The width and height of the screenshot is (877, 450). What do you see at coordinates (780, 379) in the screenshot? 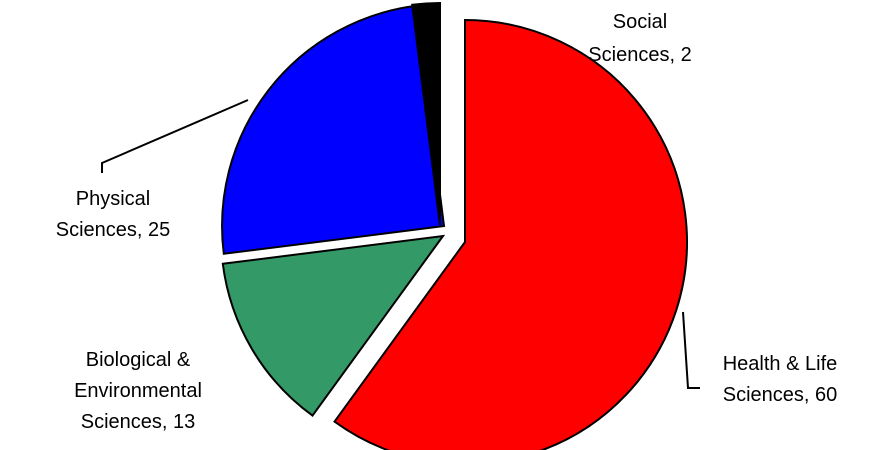
I see `slice-label-health-life-sciences: Health & Life Sciences, 60` at bounding box center [780, 379].